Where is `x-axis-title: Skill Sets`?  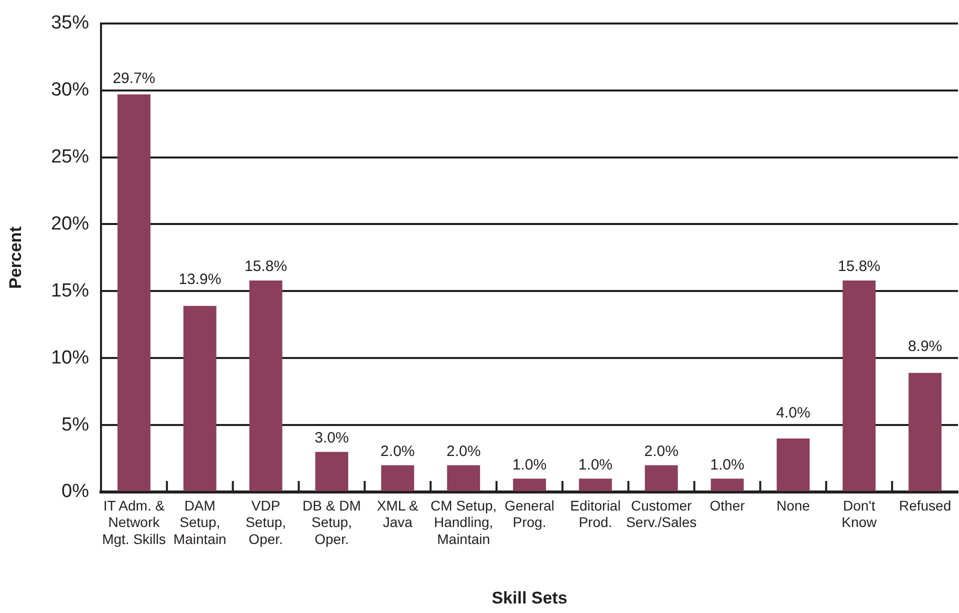 x-axis-title: Skill Sets is located at coordinates (530, 598).